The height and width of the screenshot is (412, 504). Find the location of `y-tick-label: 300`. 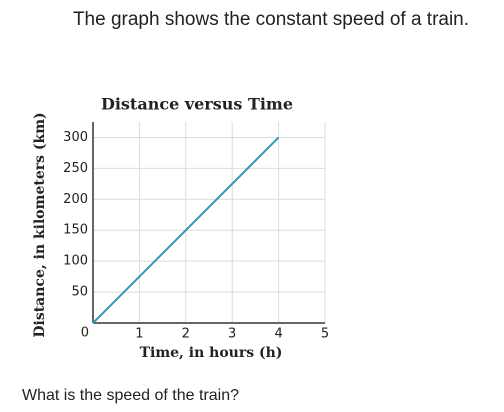

y-tick-label: 300 is located at coordinates (75, 137).